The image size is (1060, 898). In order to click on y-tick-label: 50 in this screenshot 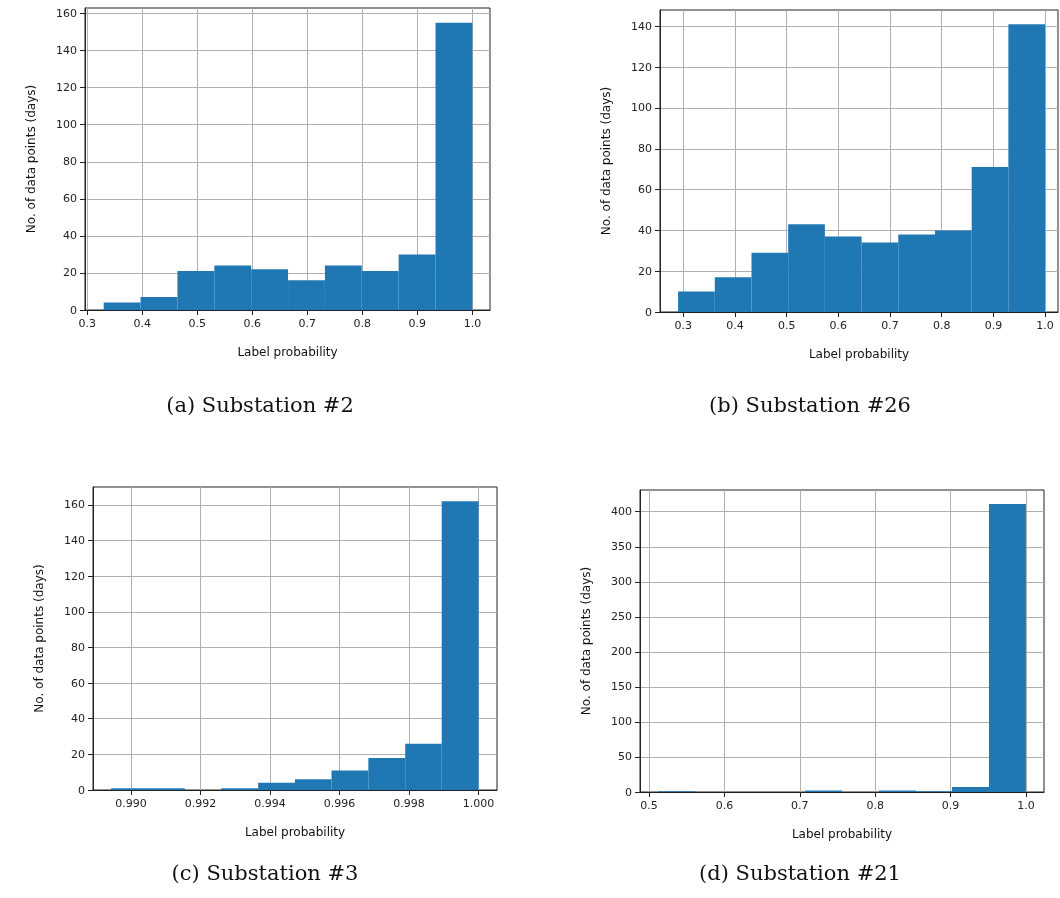, I will do `click(625, 757)`.